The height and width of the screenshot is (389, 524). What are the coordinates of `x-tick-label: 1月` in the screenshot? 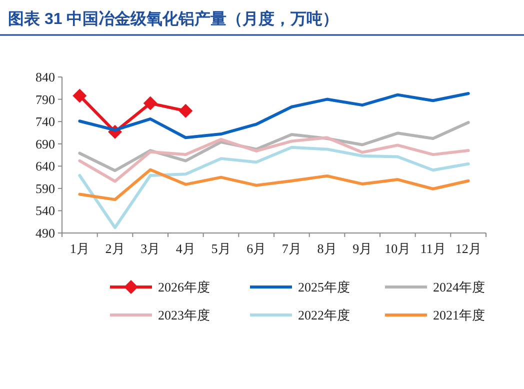 It's located at (80, 248).